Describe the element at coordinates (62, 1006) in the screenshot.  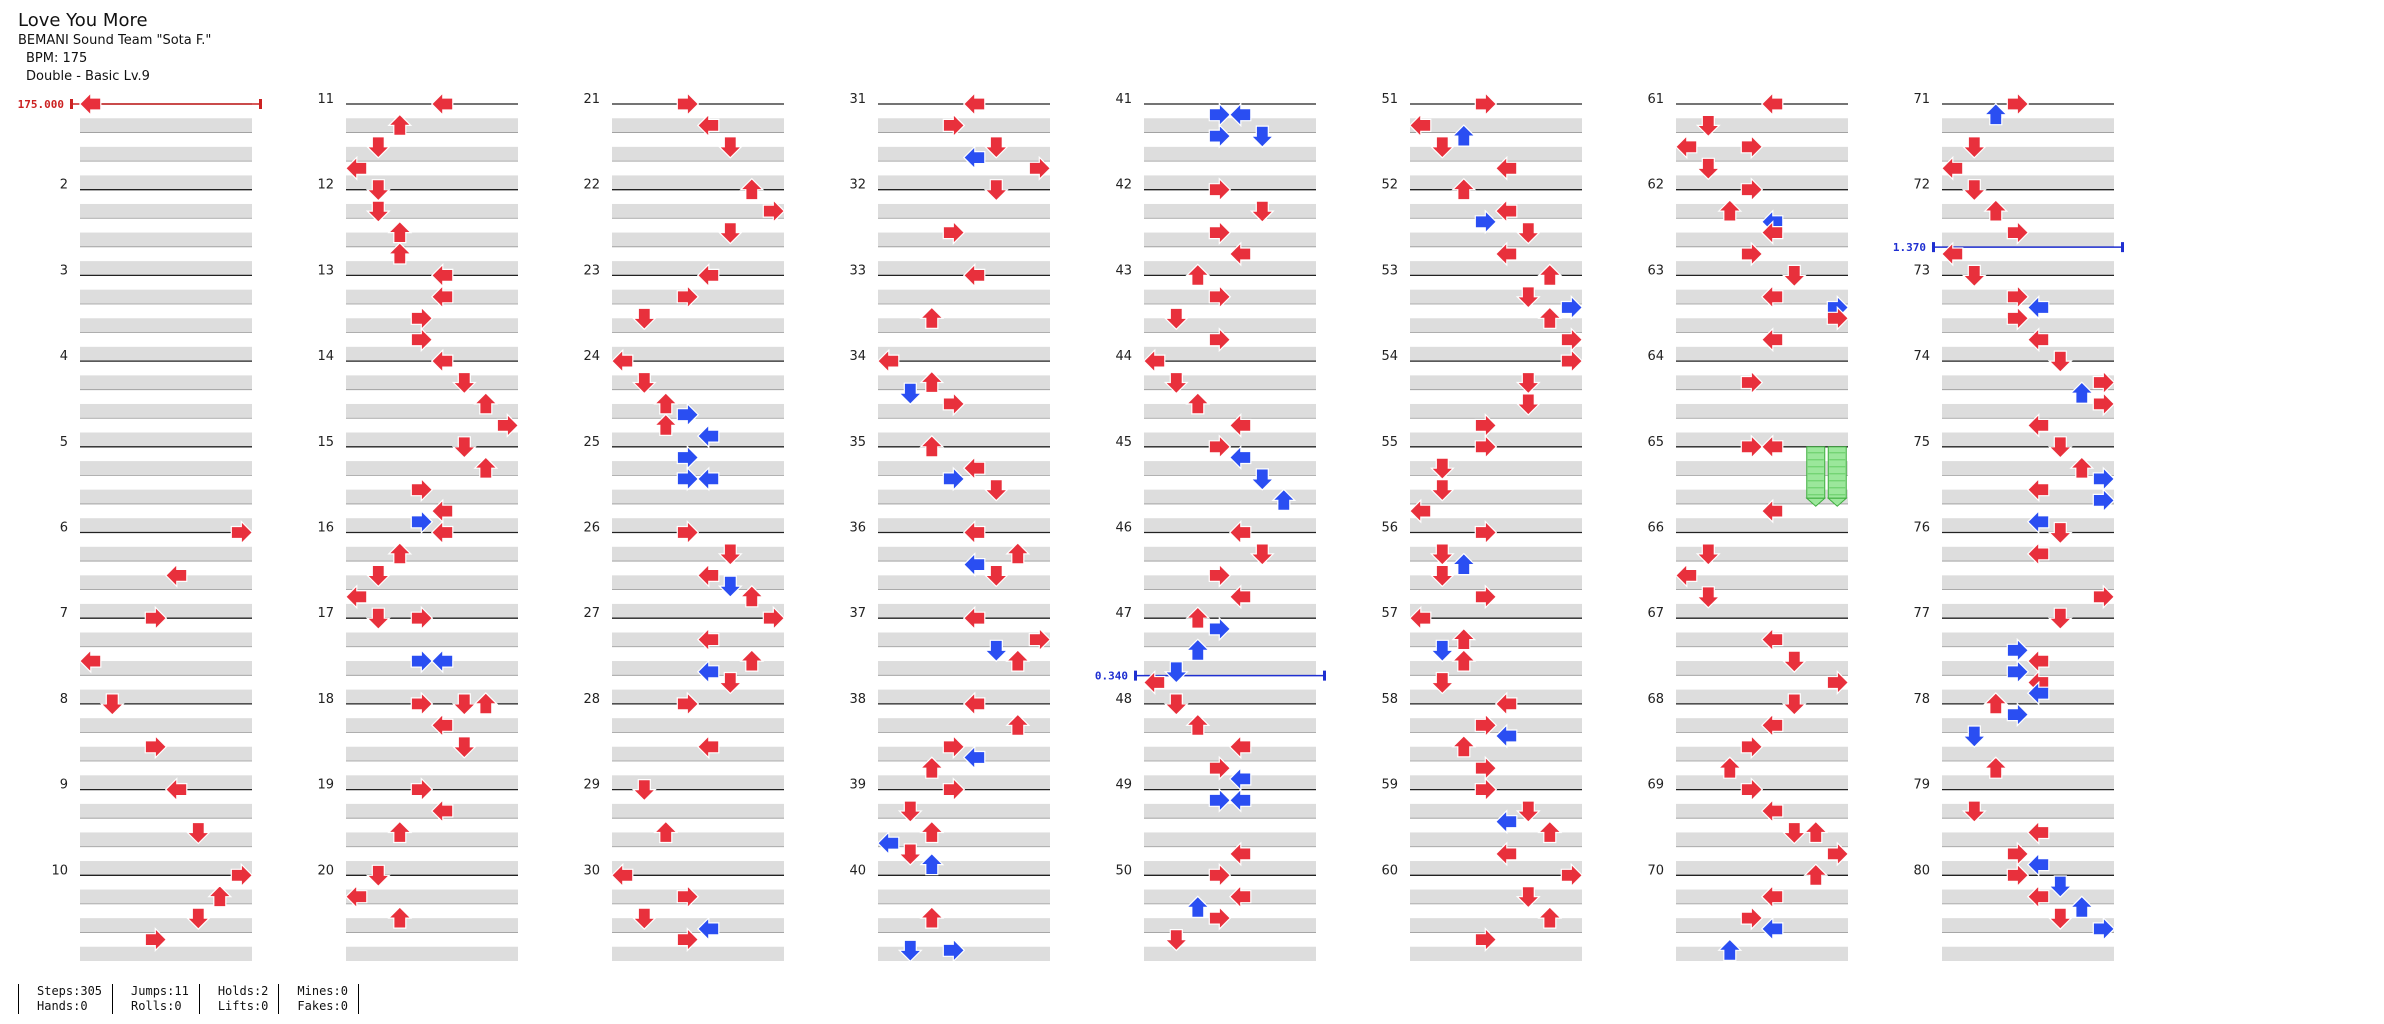
I see `stat-hands: Hands:0` at that location.